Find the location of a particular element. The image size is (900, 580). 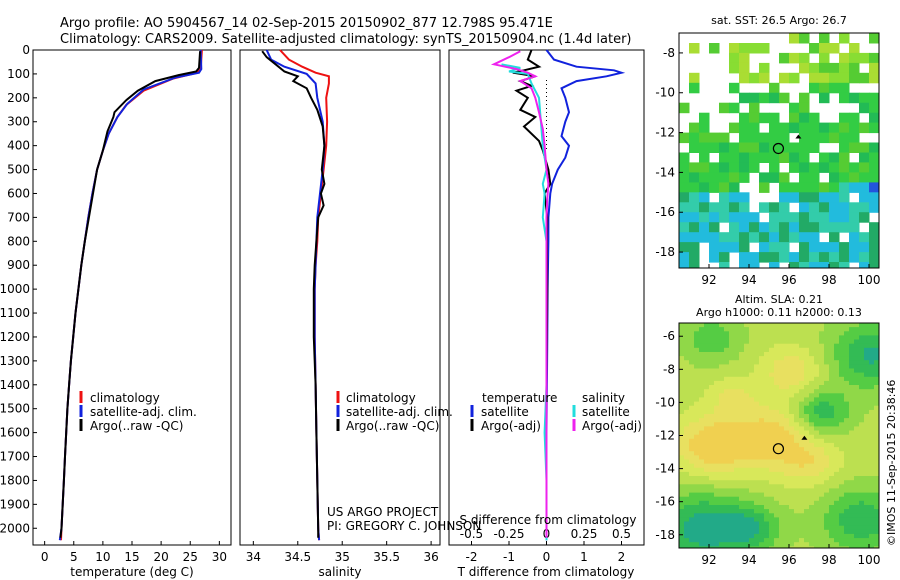

s-tick-label: 0.5 is located at coordinates (621, 534).